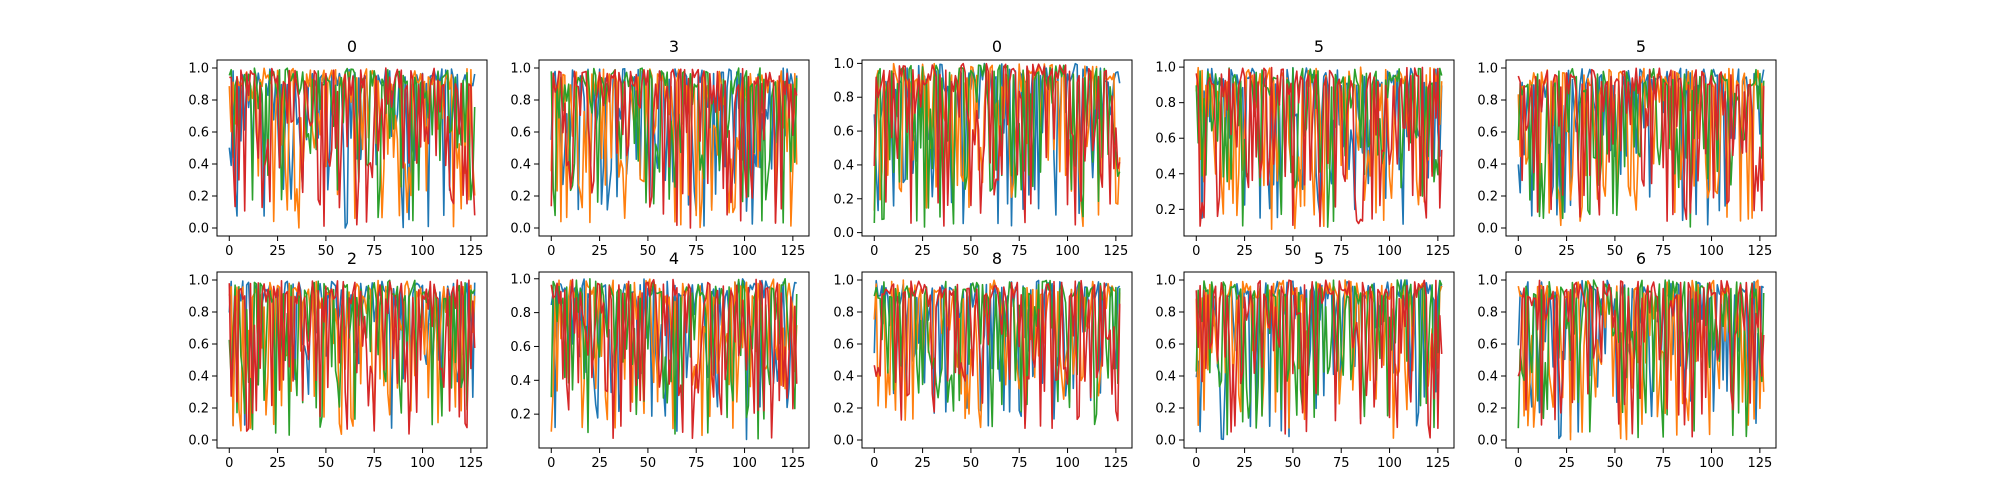  I want to click on subplot: 4 0 25 50 75 100 125 0.2 0.4 0.6 0.8 1.0, so click(660, 360).